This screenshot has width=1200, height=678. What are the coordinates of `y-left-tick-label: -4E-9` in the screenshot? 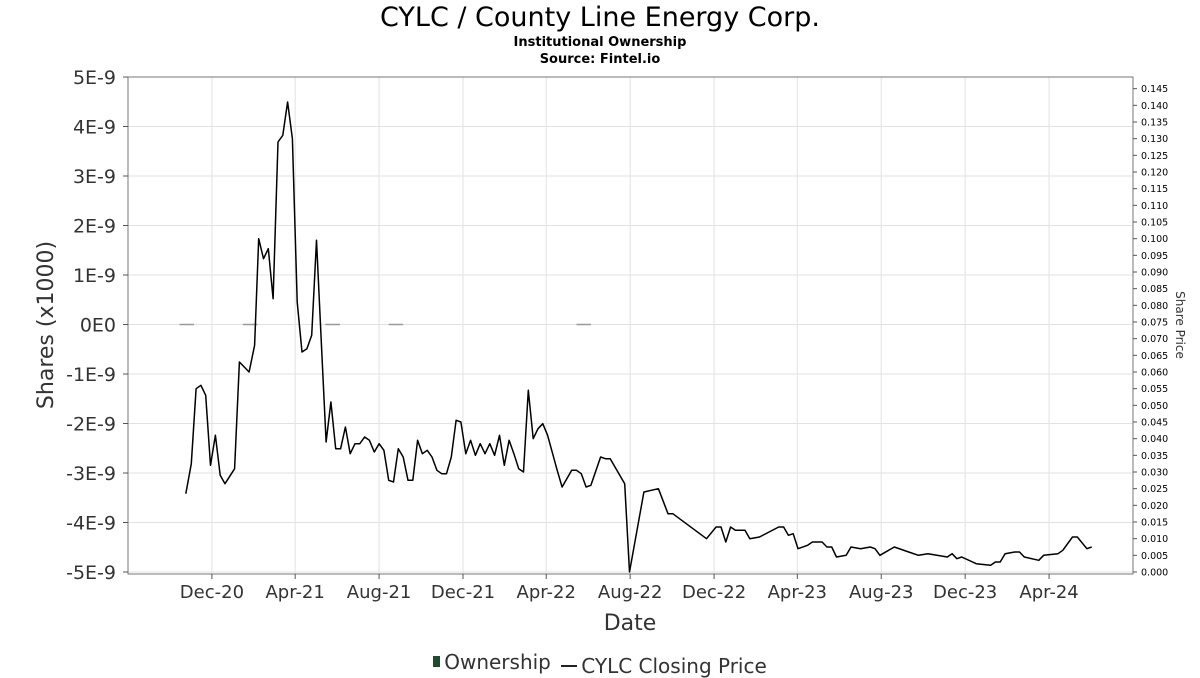 It's located at (91, 524).